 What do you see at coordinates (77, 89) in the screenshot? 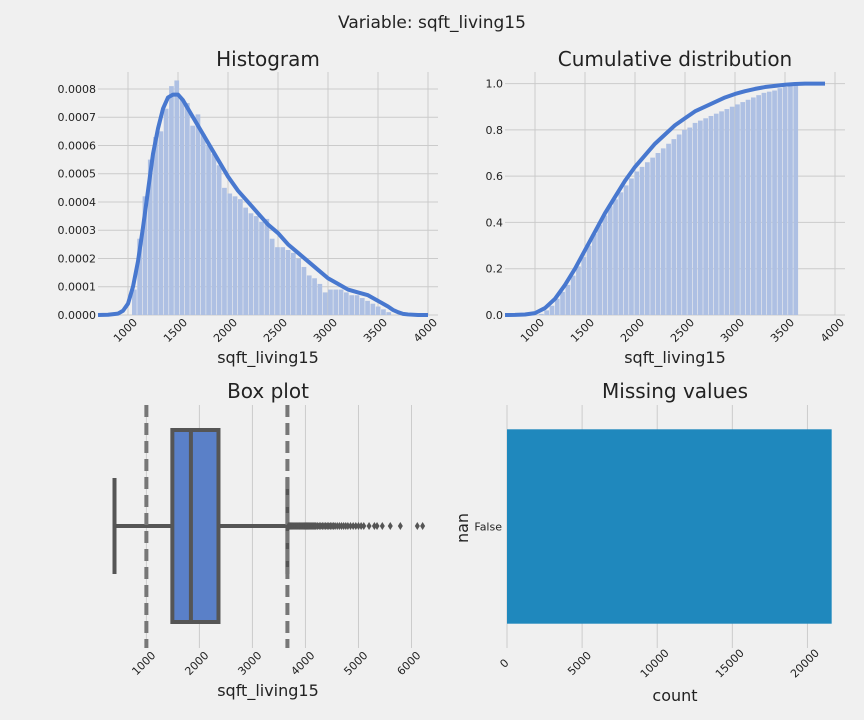
I see `histogram-ytick-label: 0.0008` at bounding box center [77, 89].